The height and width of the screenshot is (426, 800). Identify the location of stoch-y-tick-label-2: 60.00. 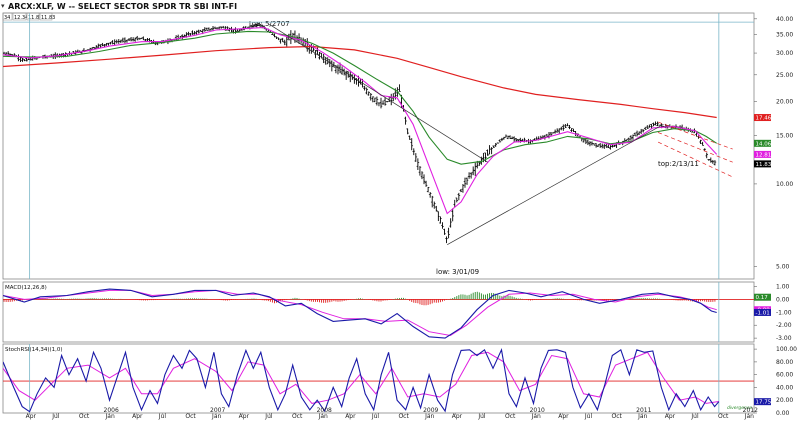
(784, 375).